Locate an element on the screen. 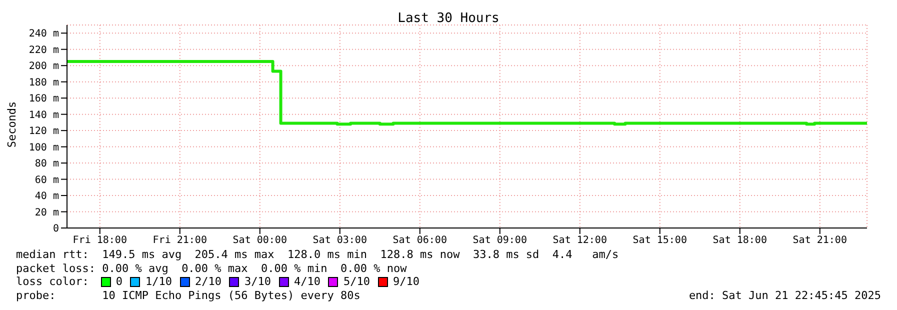 The image size is (897, 310). text: 3/10 is located at coordinates (257, 281).